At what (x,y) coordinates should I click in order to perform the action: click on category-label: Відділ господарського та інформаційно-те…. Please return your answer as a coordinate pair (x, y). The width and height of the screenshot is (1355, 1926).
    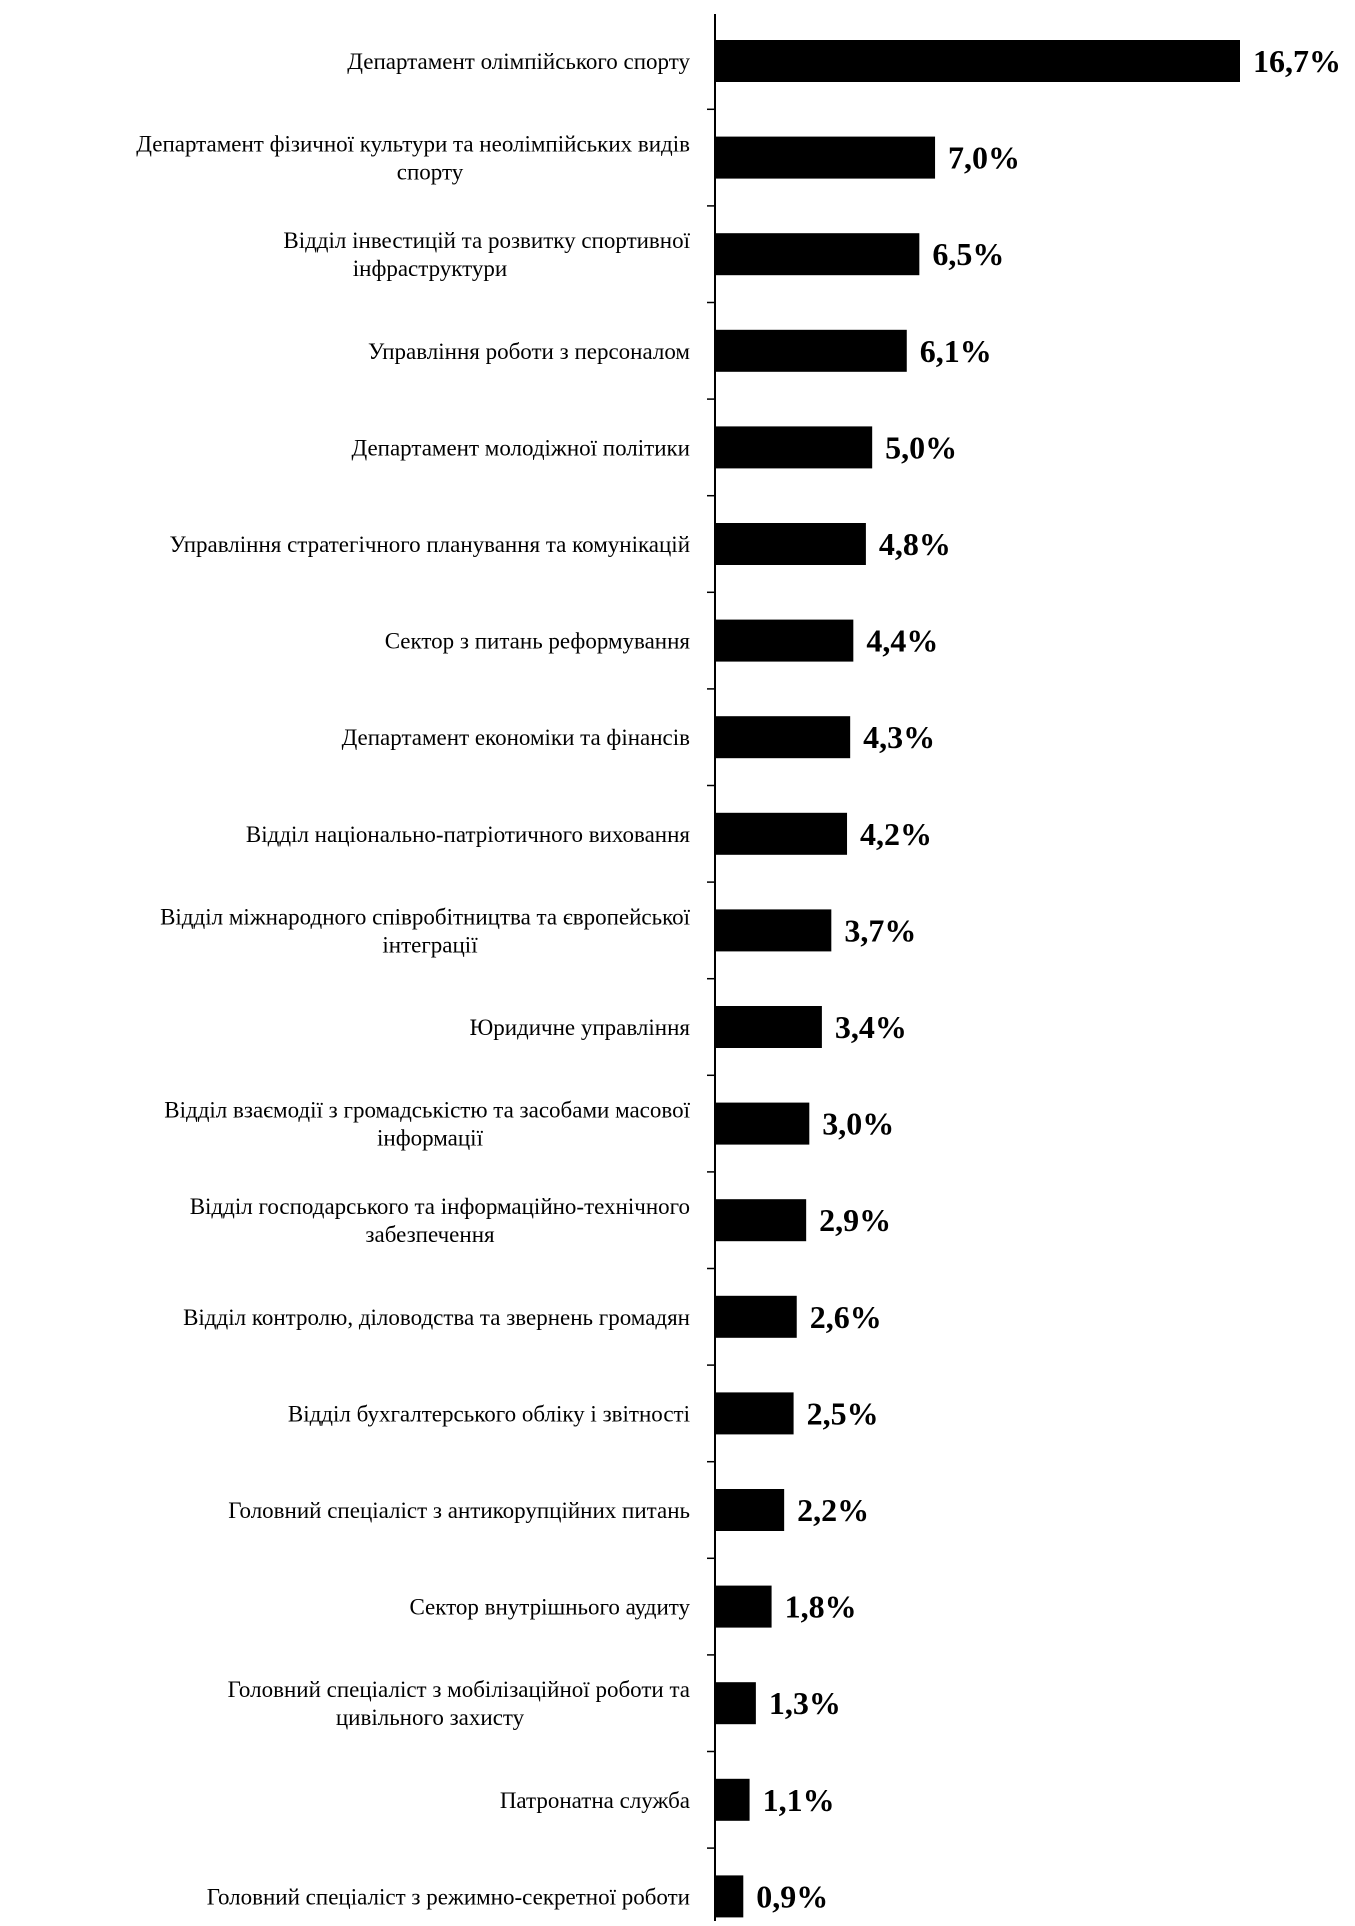
    Looking at the image, I should click on (440, 1206).